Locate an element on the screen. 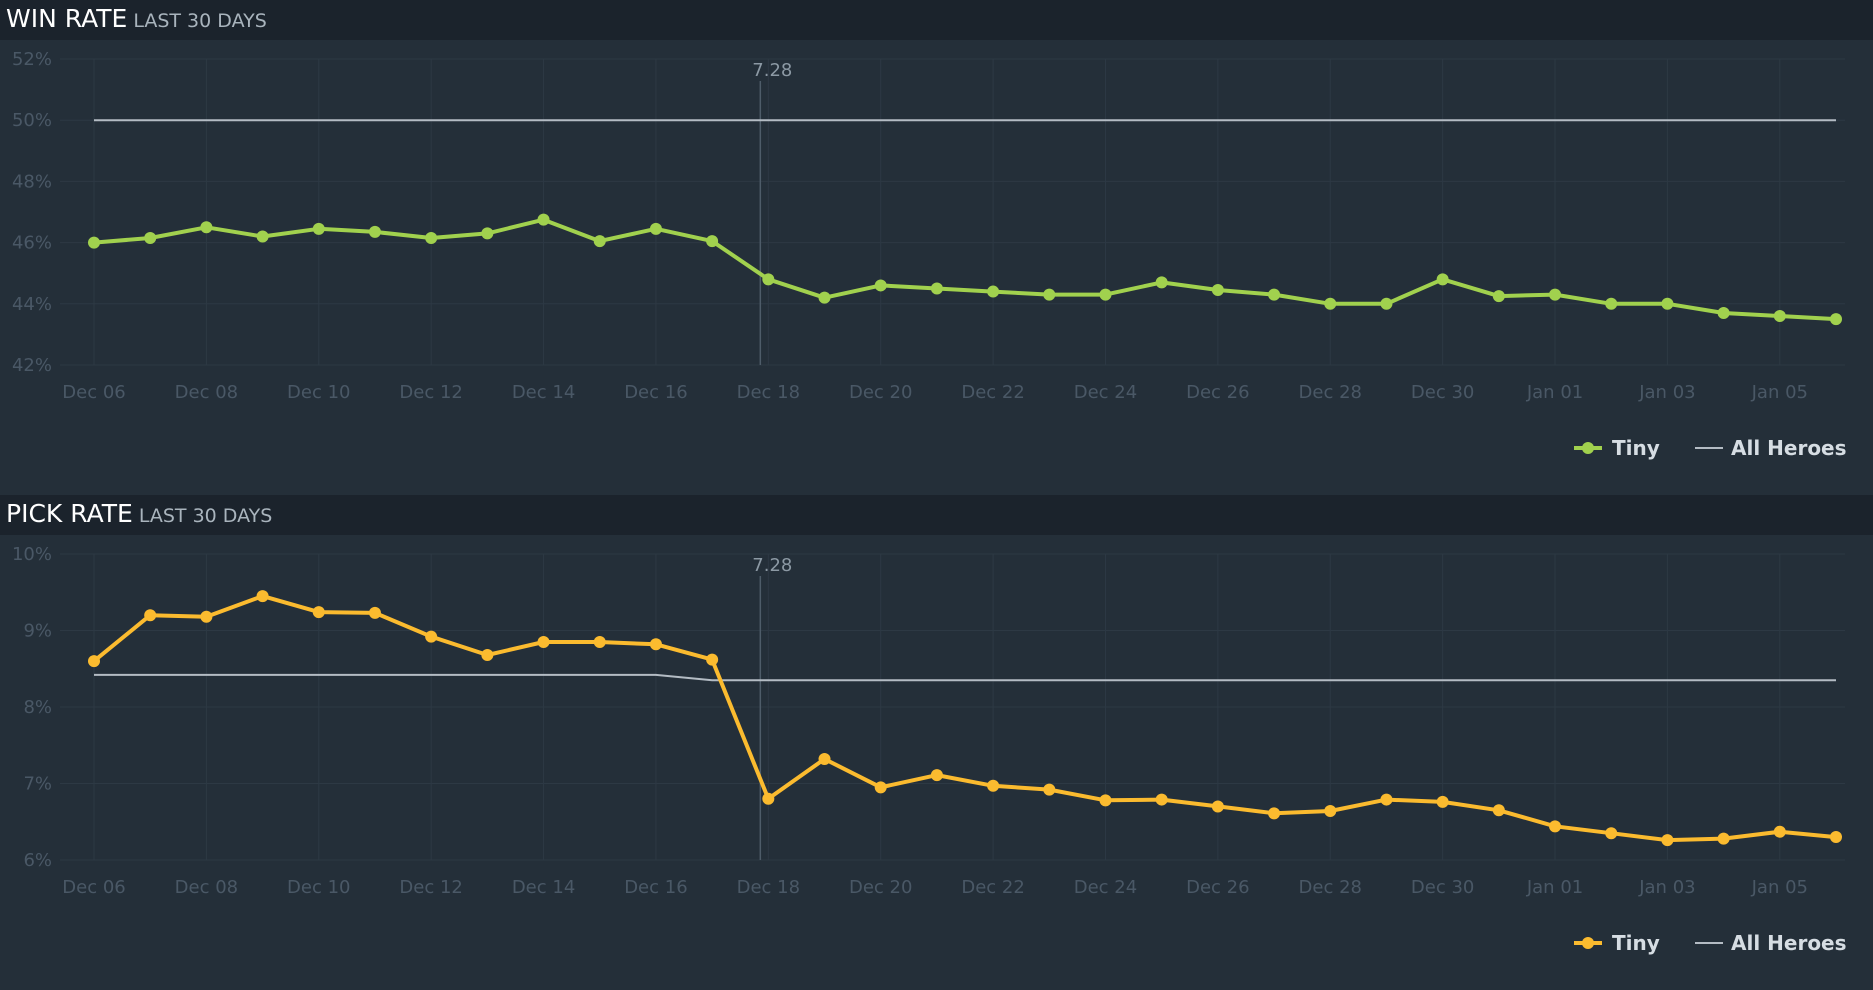  y-tick-label: 9% is located at coordinates (37, 631).